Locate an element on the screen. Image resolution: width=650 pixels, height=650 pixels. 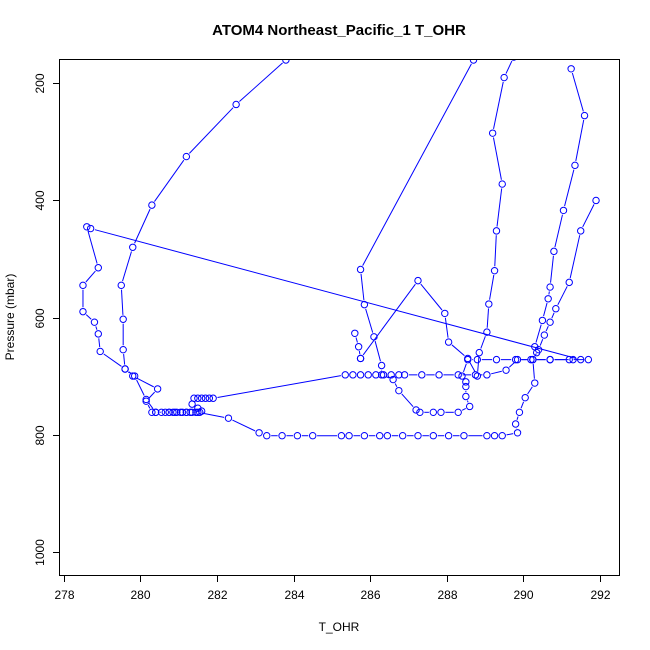
y-tick-label: 400 is located at coordinates (40, 200).